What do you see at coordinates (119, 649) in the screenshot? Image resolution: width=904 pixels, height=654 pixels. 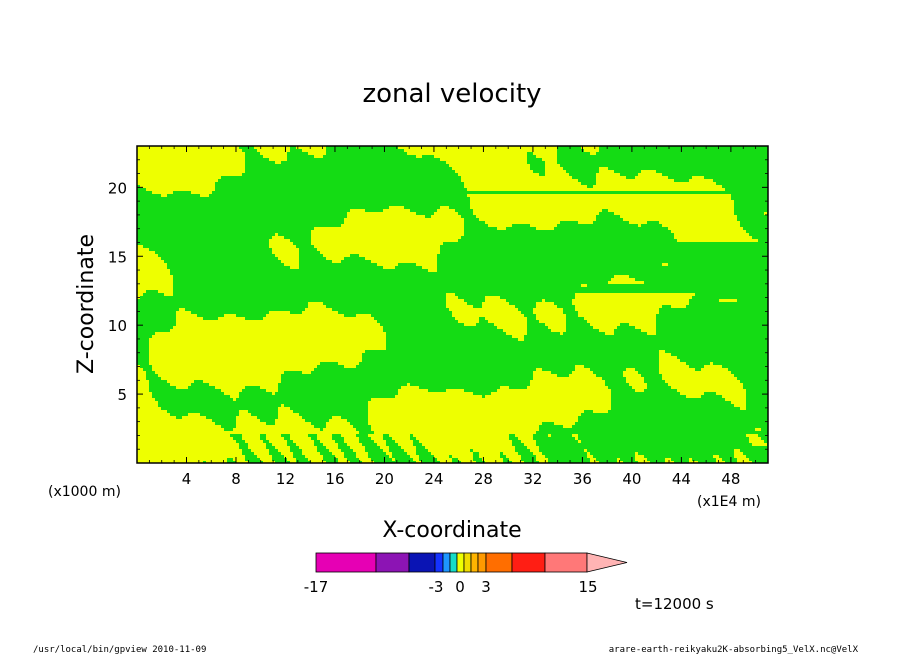 I see `footer-left: /usr/local/bin/gpview 2010-11-09` at bounding box center [119, 649].